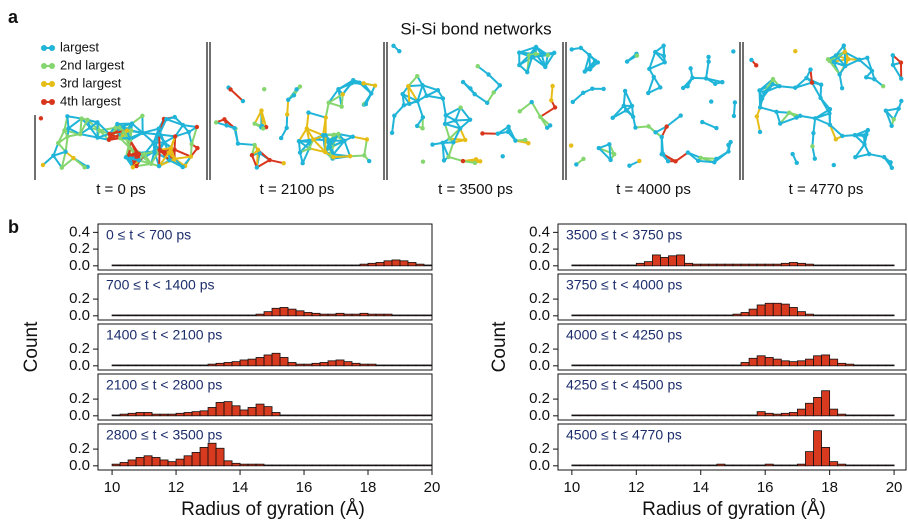 This screenshot has height=525, width=908. Describe the element at coordinates (624, 285) in the screenshot. I see `panel-range-label: 3750 ≤ t < 4000 ps` at that location.